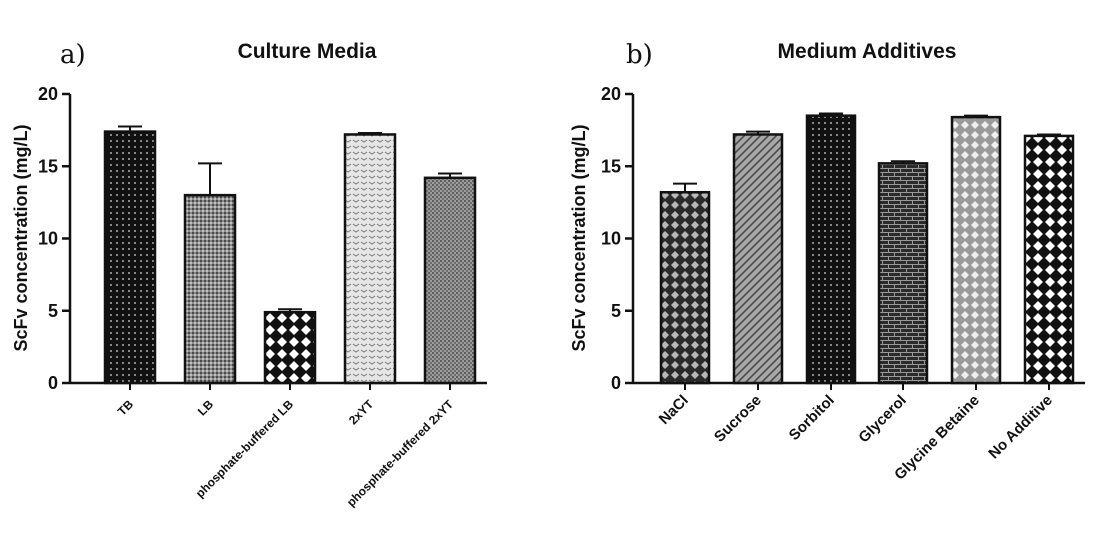 The image size is (1095, 546). Describe the element at coordinates (882, 419) in the screenshot. I see `x-tick-label: Glycerol` at that location.